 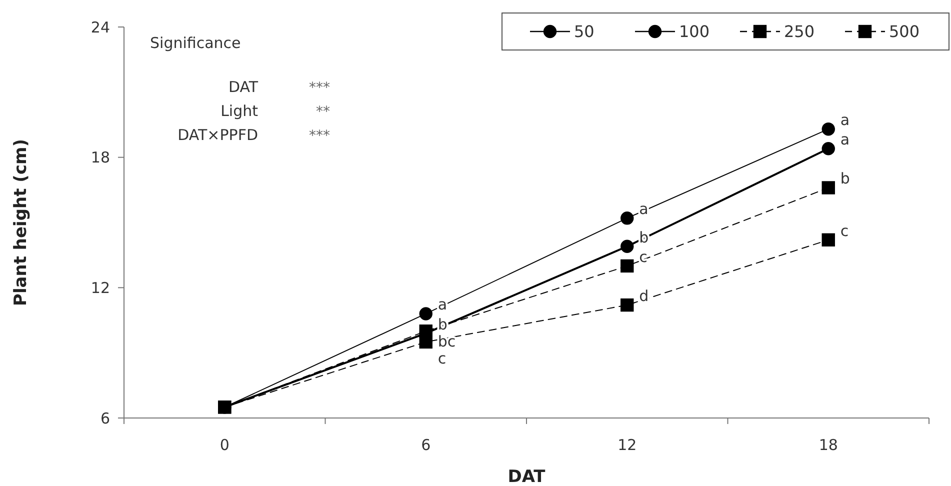 I want to click on annotation: Significance, so click(x=195, y=43).